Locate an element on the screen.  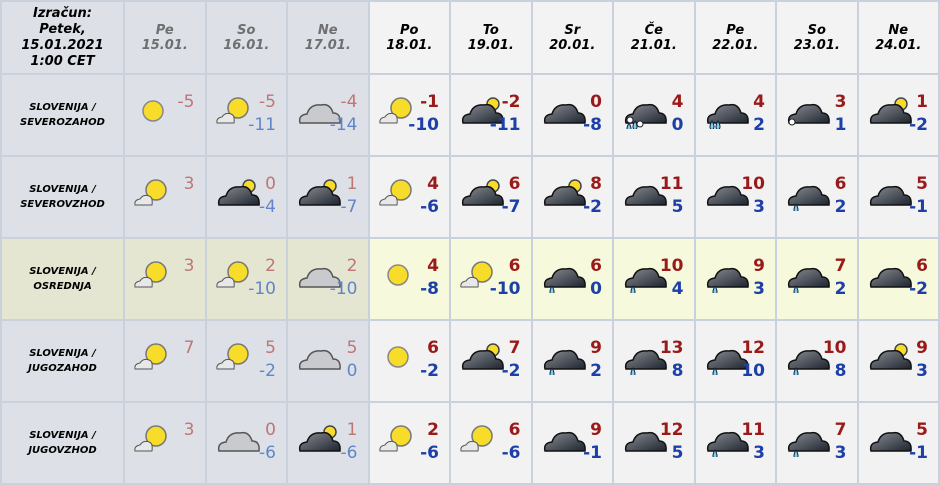
min-temp: -7 is located at coordinates (349, 207).